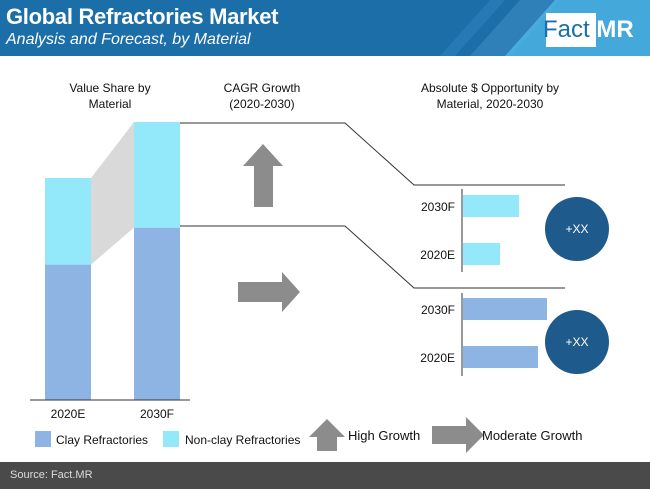  What do you see at coordinates (68, 332) in the screenshot?
I see `share-bar-clay-2020E` at bounding box center [68, 332].